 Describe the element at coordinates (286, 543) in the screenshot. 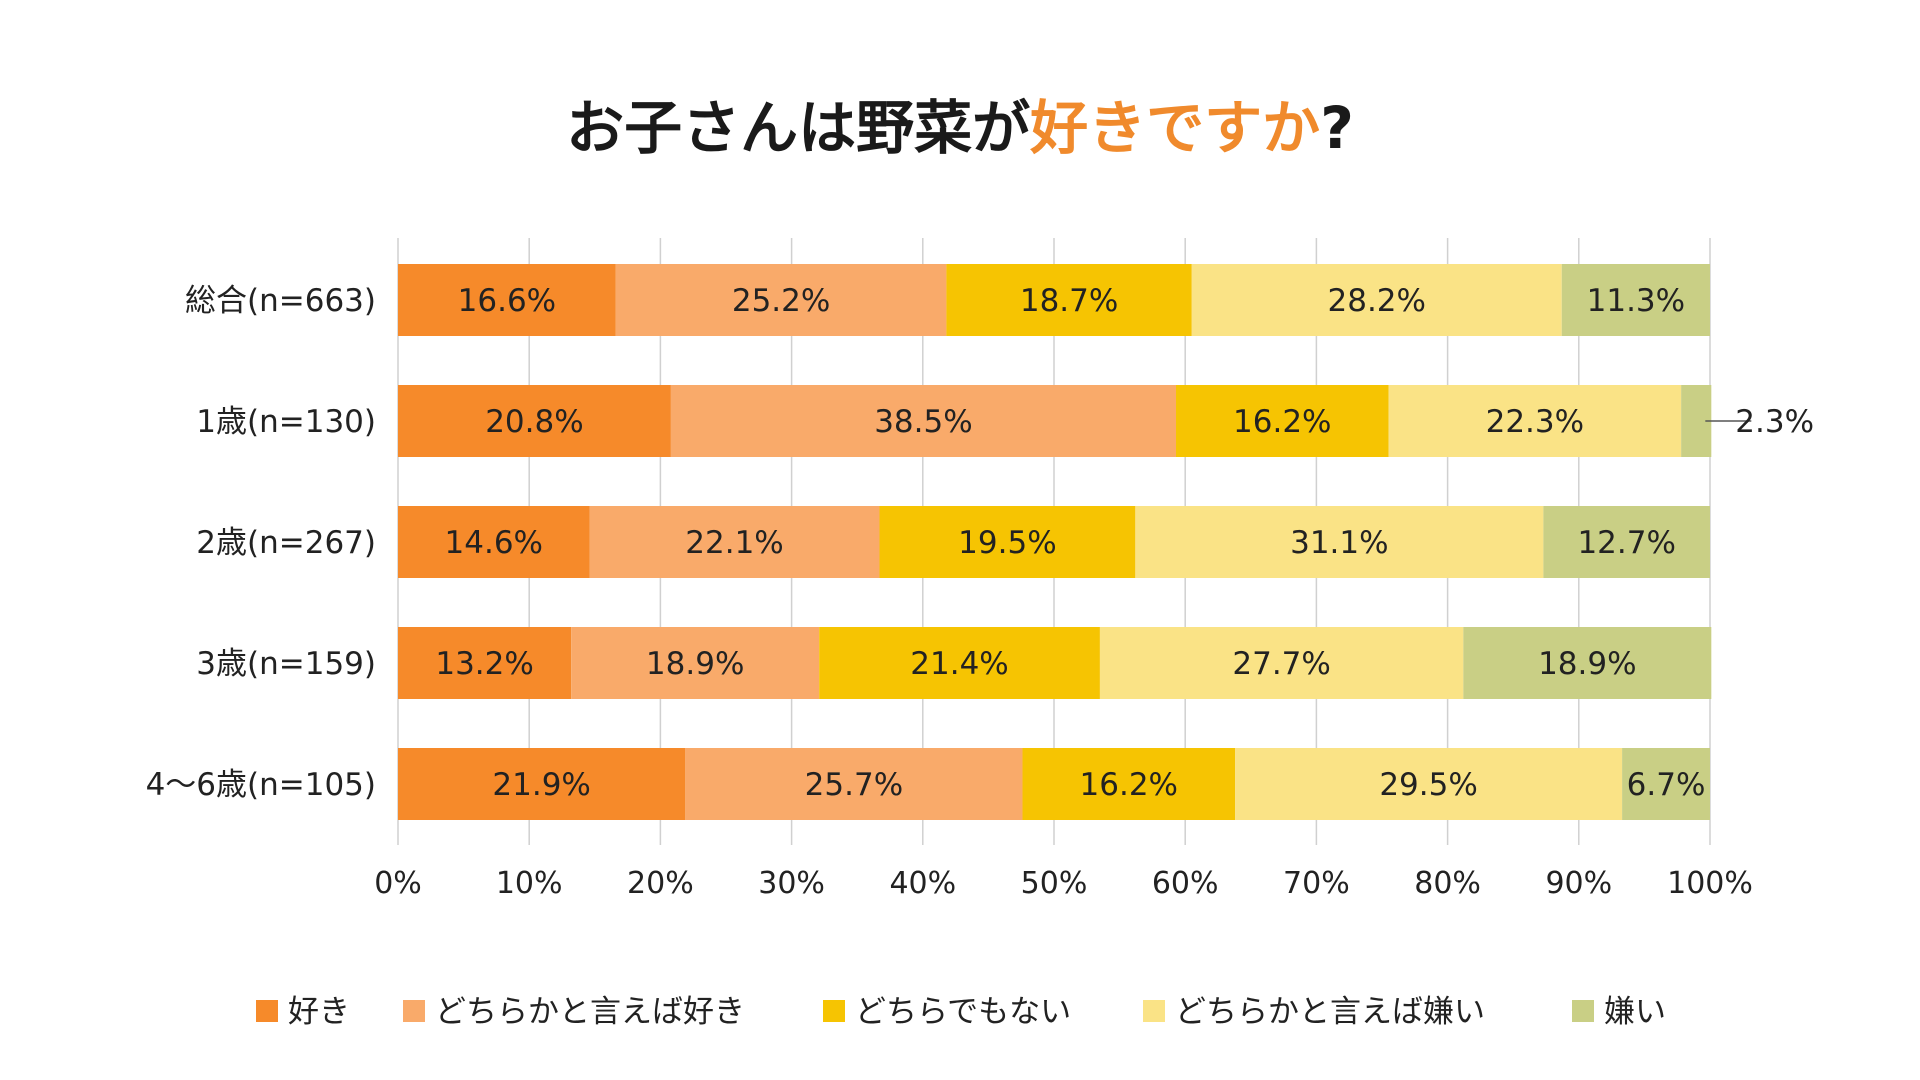

I see `category-label: 2歳(n=267)` at that location.